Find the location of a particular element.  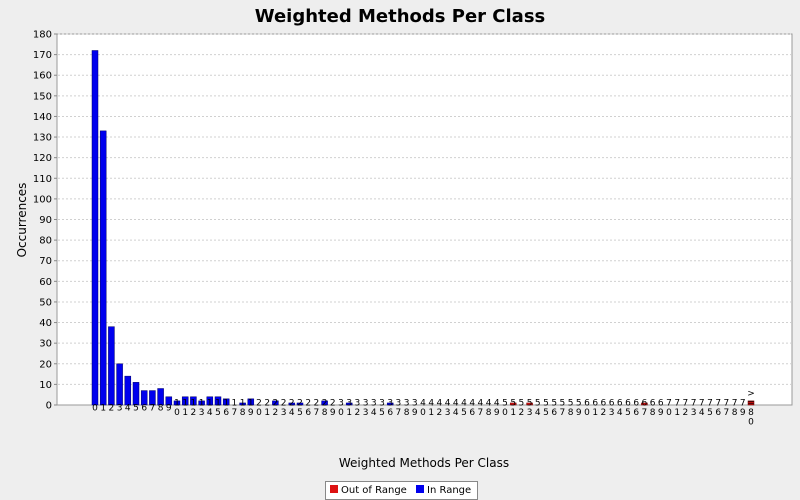

x-tick-label: 38 is located at coordinates (407, 408).